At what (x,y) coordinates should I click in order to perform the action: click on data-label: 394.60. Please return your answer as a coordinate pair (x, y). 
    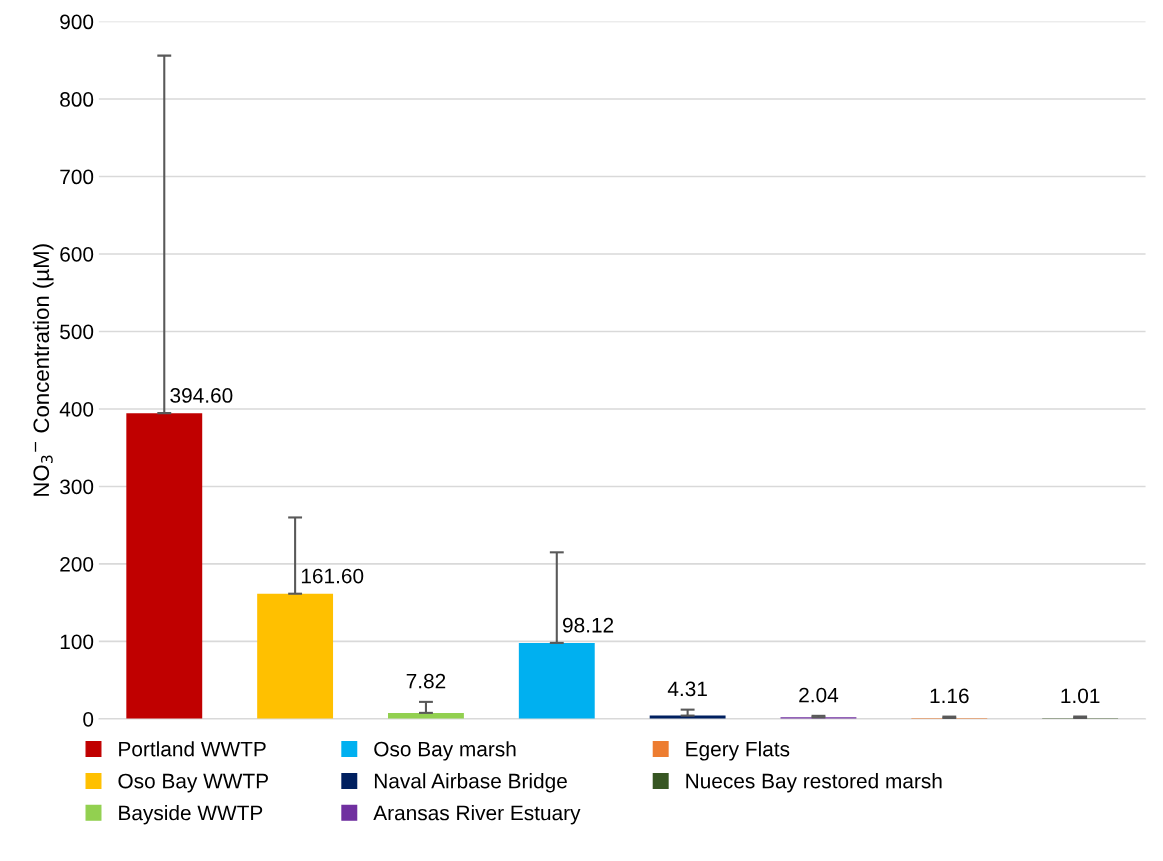
    Looking at the image, I should click on (201, 395).